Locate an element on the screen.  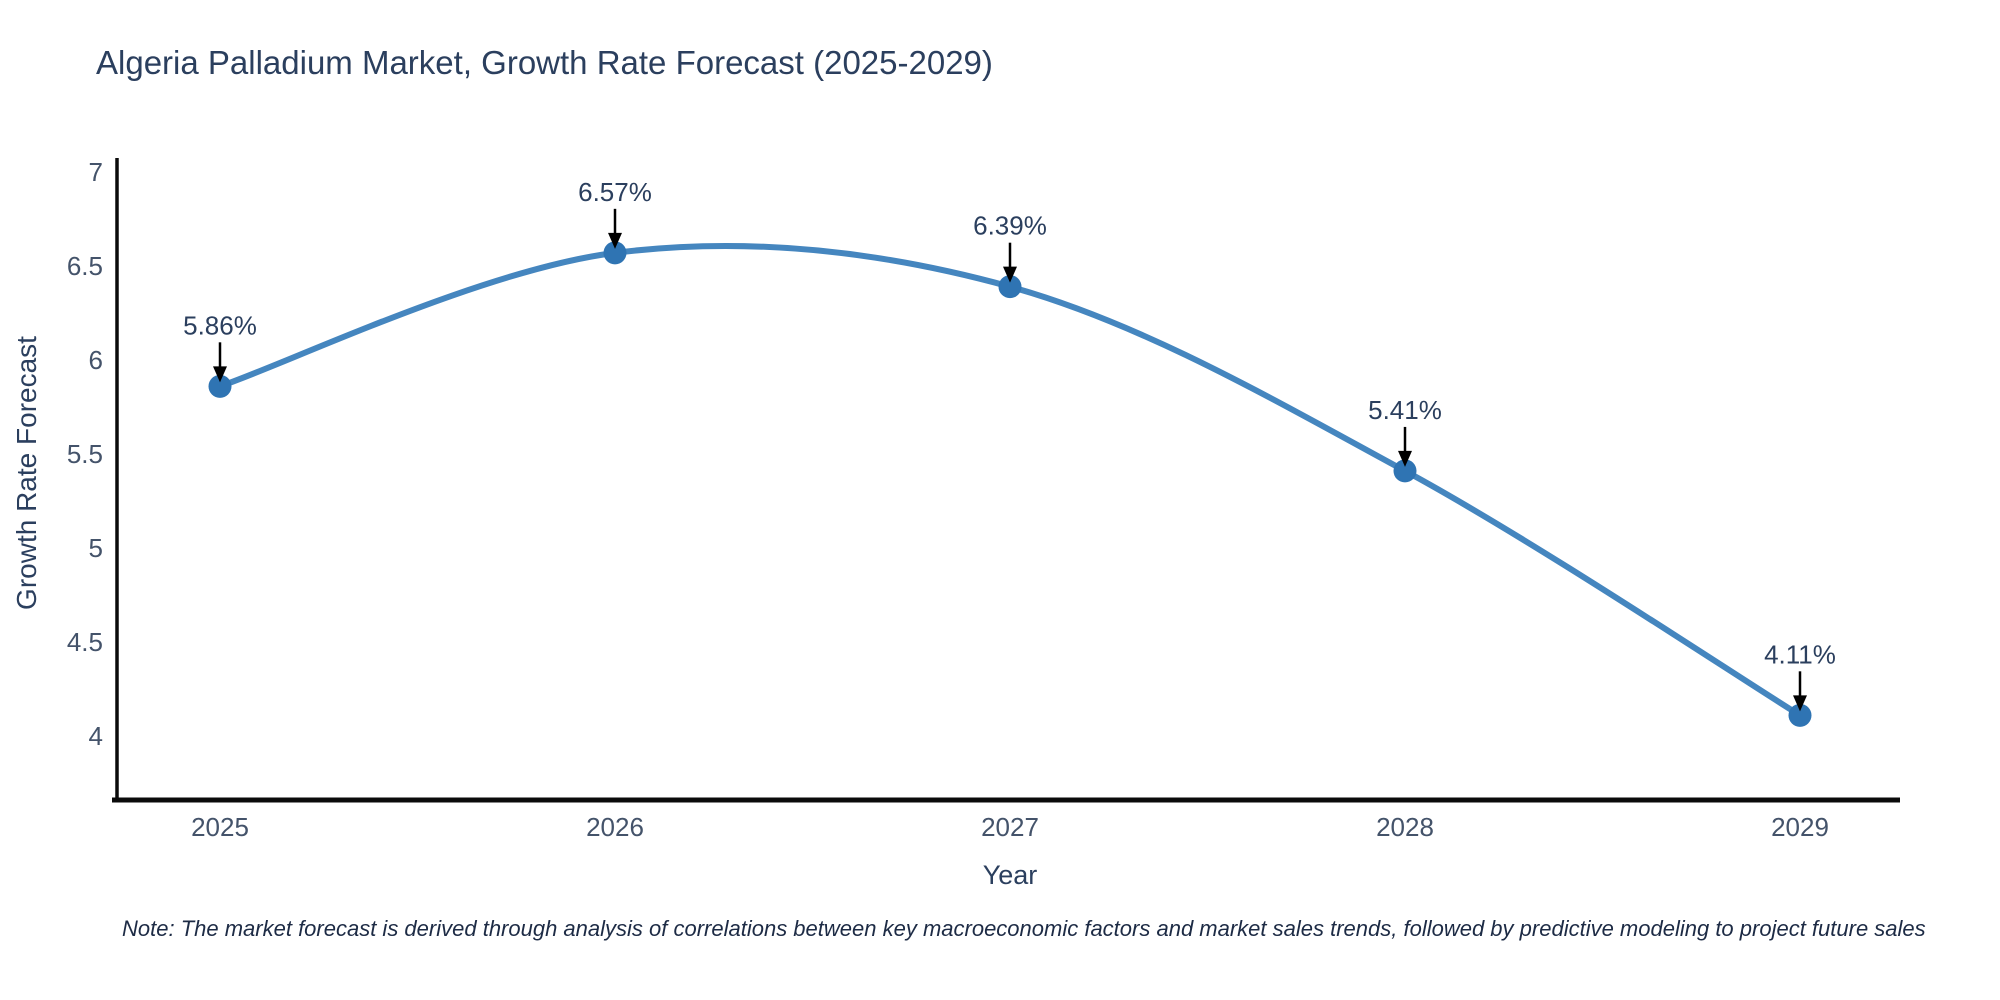
point-value-label: 4.11% is located at coordinates (1800, 654).